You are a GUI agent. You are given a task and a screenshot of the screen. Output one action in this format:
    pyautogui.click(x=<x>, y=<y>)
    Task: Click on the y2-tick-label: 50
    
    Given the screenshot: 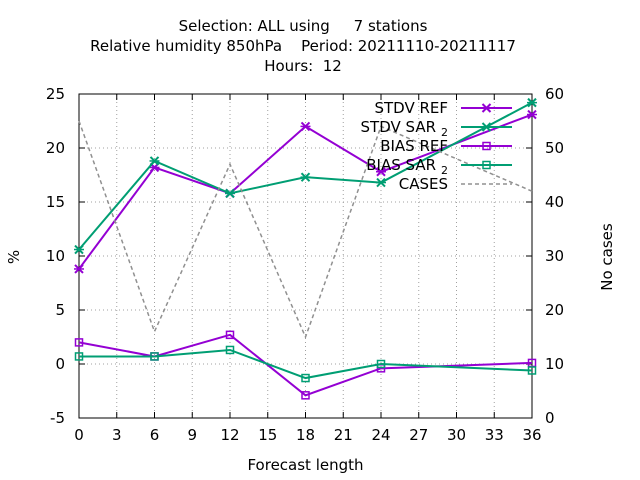 What is the action you would take?
    pyautogui.click(x=554, y=148)
    